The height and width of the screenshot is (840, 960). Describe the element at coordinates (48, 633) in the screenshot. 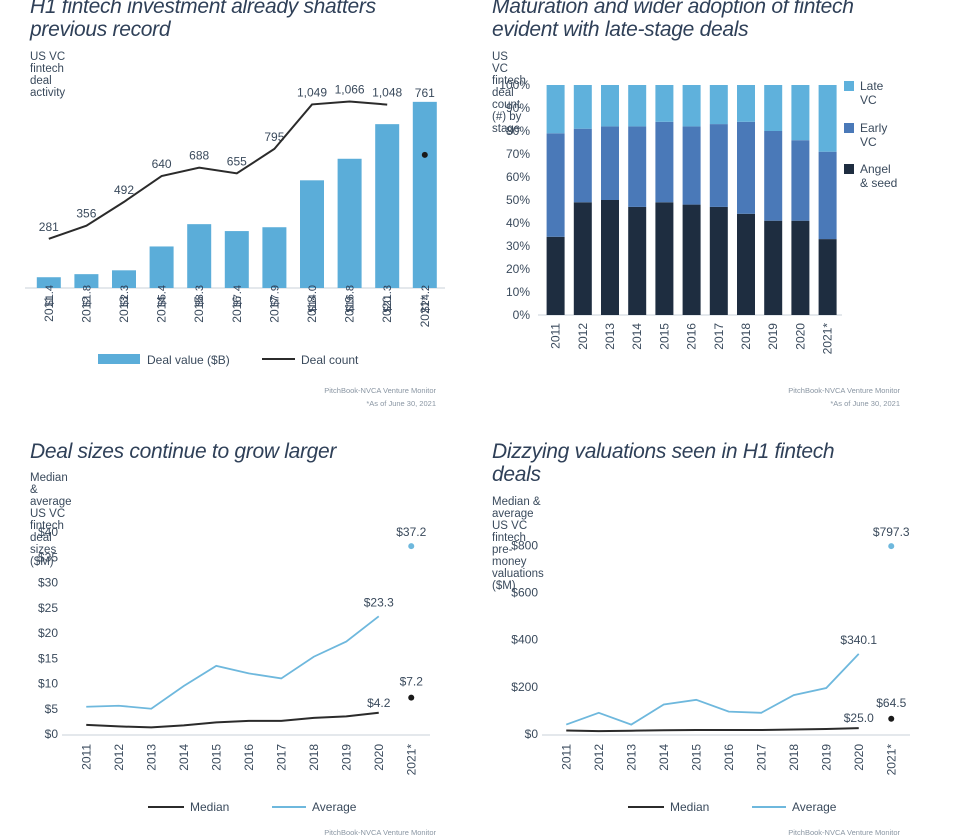

I see `y-tick-label: $20` at that location.